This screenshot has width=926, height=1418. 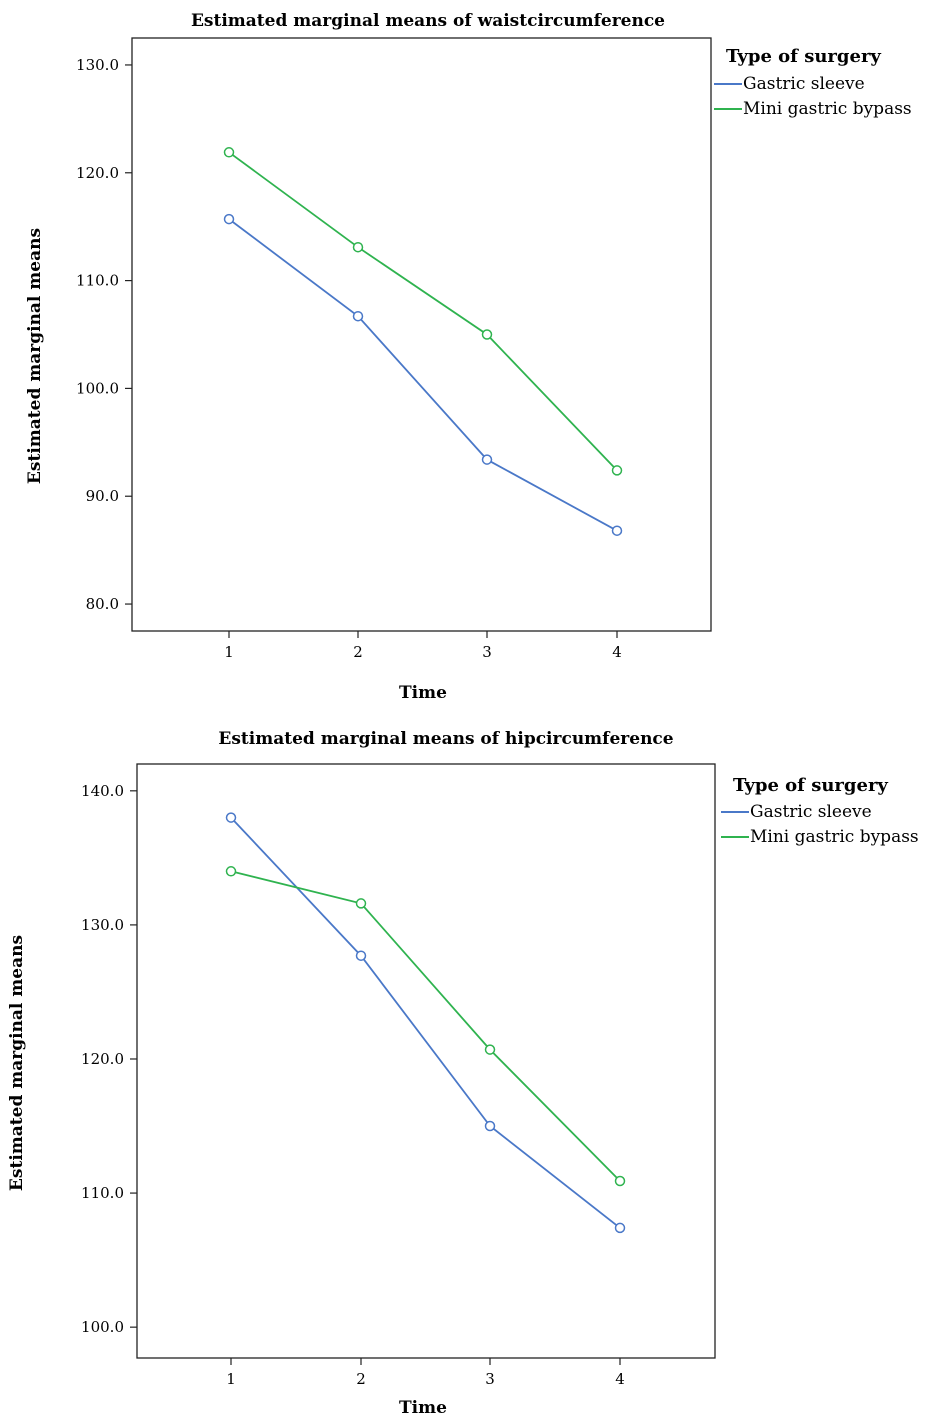 What do you see at coordinates (102, 496) in the screenshot?
I see `y-tick-label: 90.0` at bounding box center [102, 496].